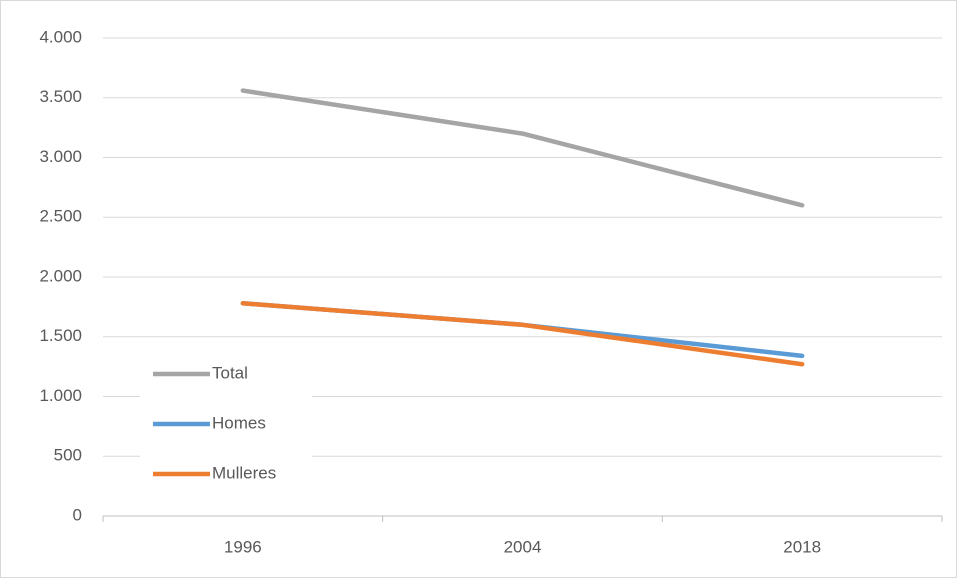 This screenshot has height=578, width=957. I want to click on y-tick-label: 0, so click(77, 514).